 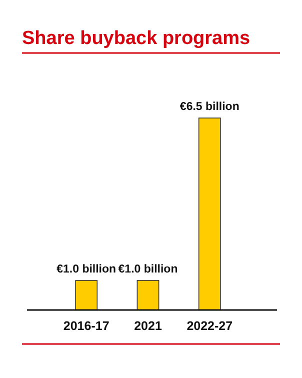 What do you see at coordinates (210, 107) in the screenshot?
I see `data-label: €6.5 billion` at bounding box center [210, 107].